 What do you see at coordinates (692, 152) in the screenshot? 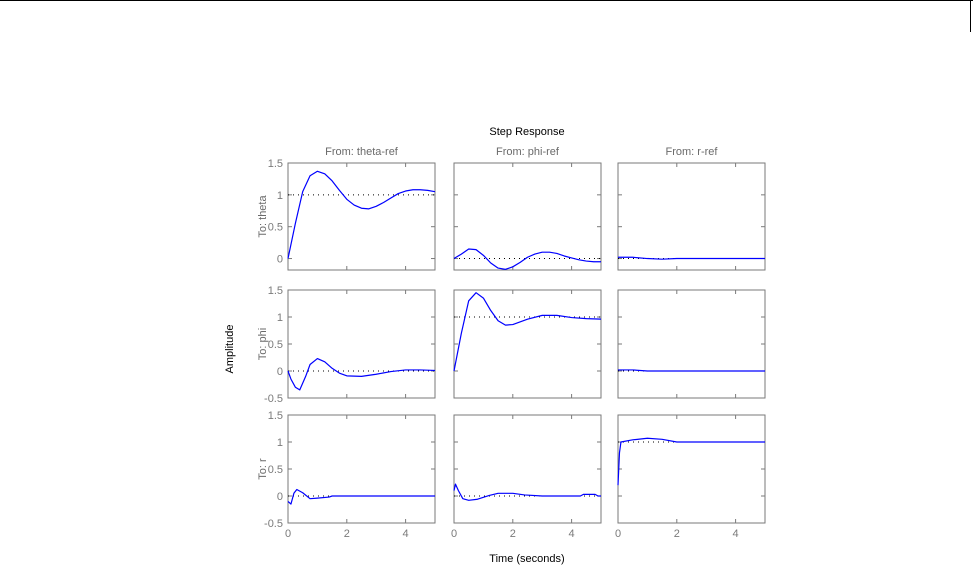
I see `input-label: From: r-ref` at bounding box center [692, 152].